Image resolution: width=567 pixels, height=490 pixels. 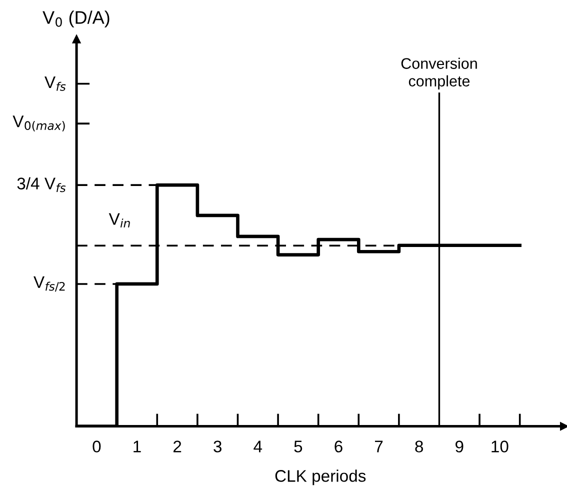 I want to click on ref-line-label: 3/4 V$_{fs}$, so click(x=41, y=184).